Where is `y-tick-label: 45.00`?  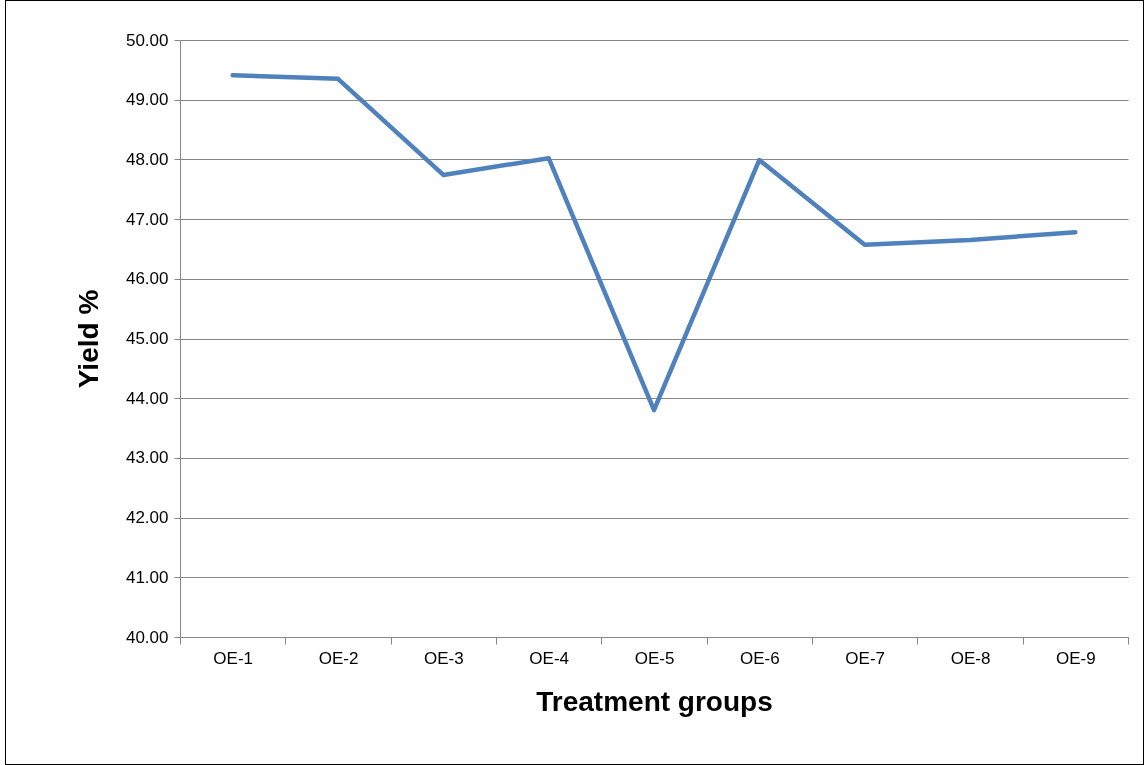
y-tick-label: 45.00 is located at coordinates (147, 338).